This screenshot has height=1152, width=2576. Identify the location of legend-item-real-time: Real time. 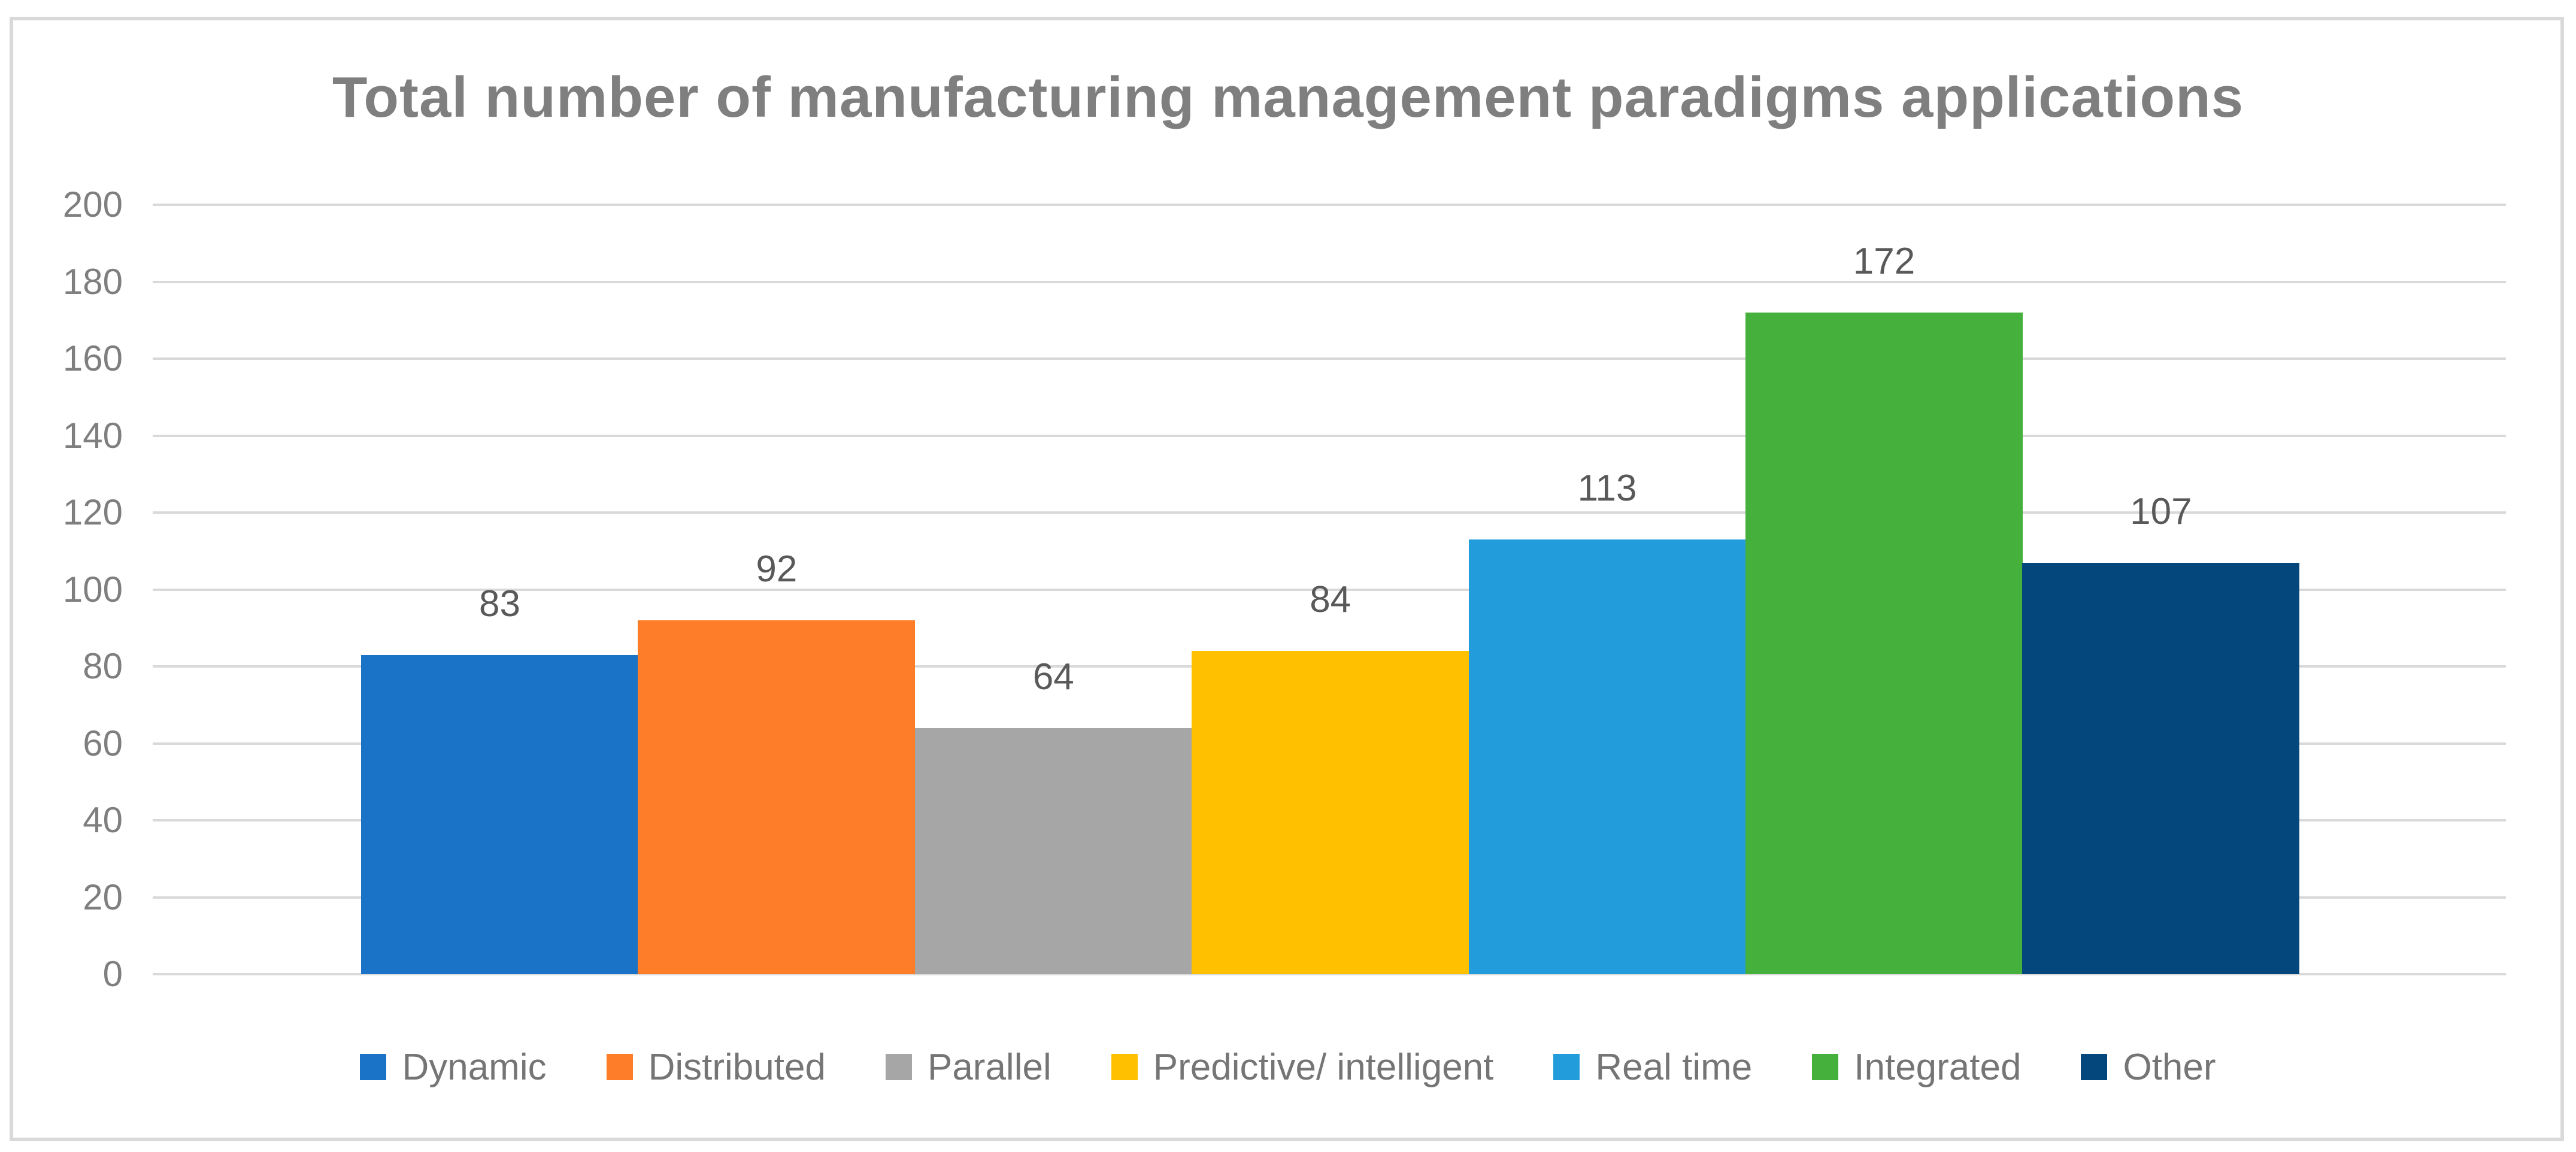
(1652, 1067).